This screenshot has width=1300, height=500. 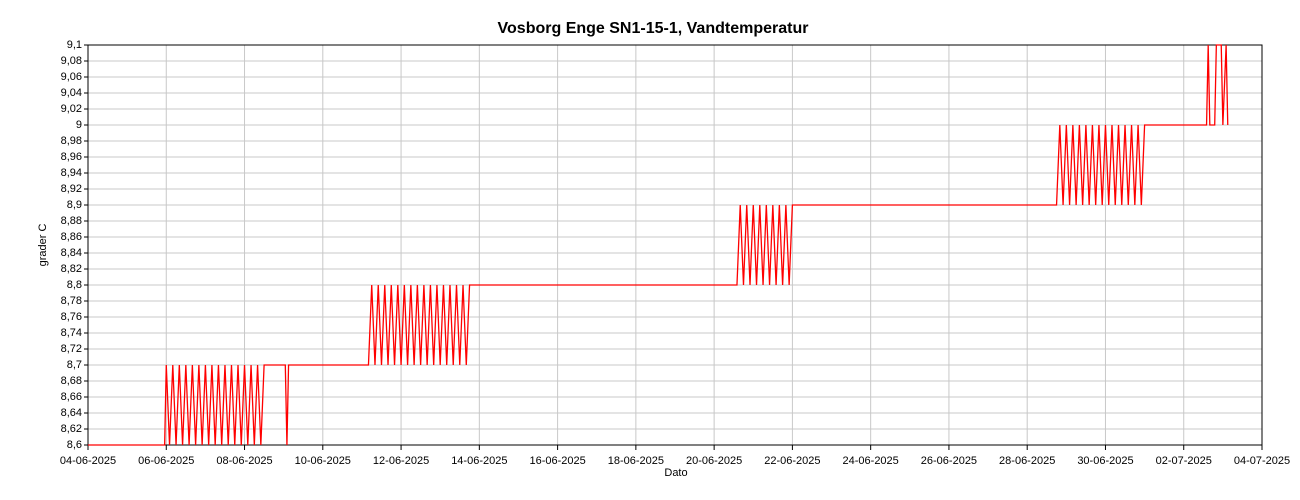 What do you see at coordinates (71, 189) in the screenshot?
I see `y-tick-label: 8,92` at bounding box center [71, 189].